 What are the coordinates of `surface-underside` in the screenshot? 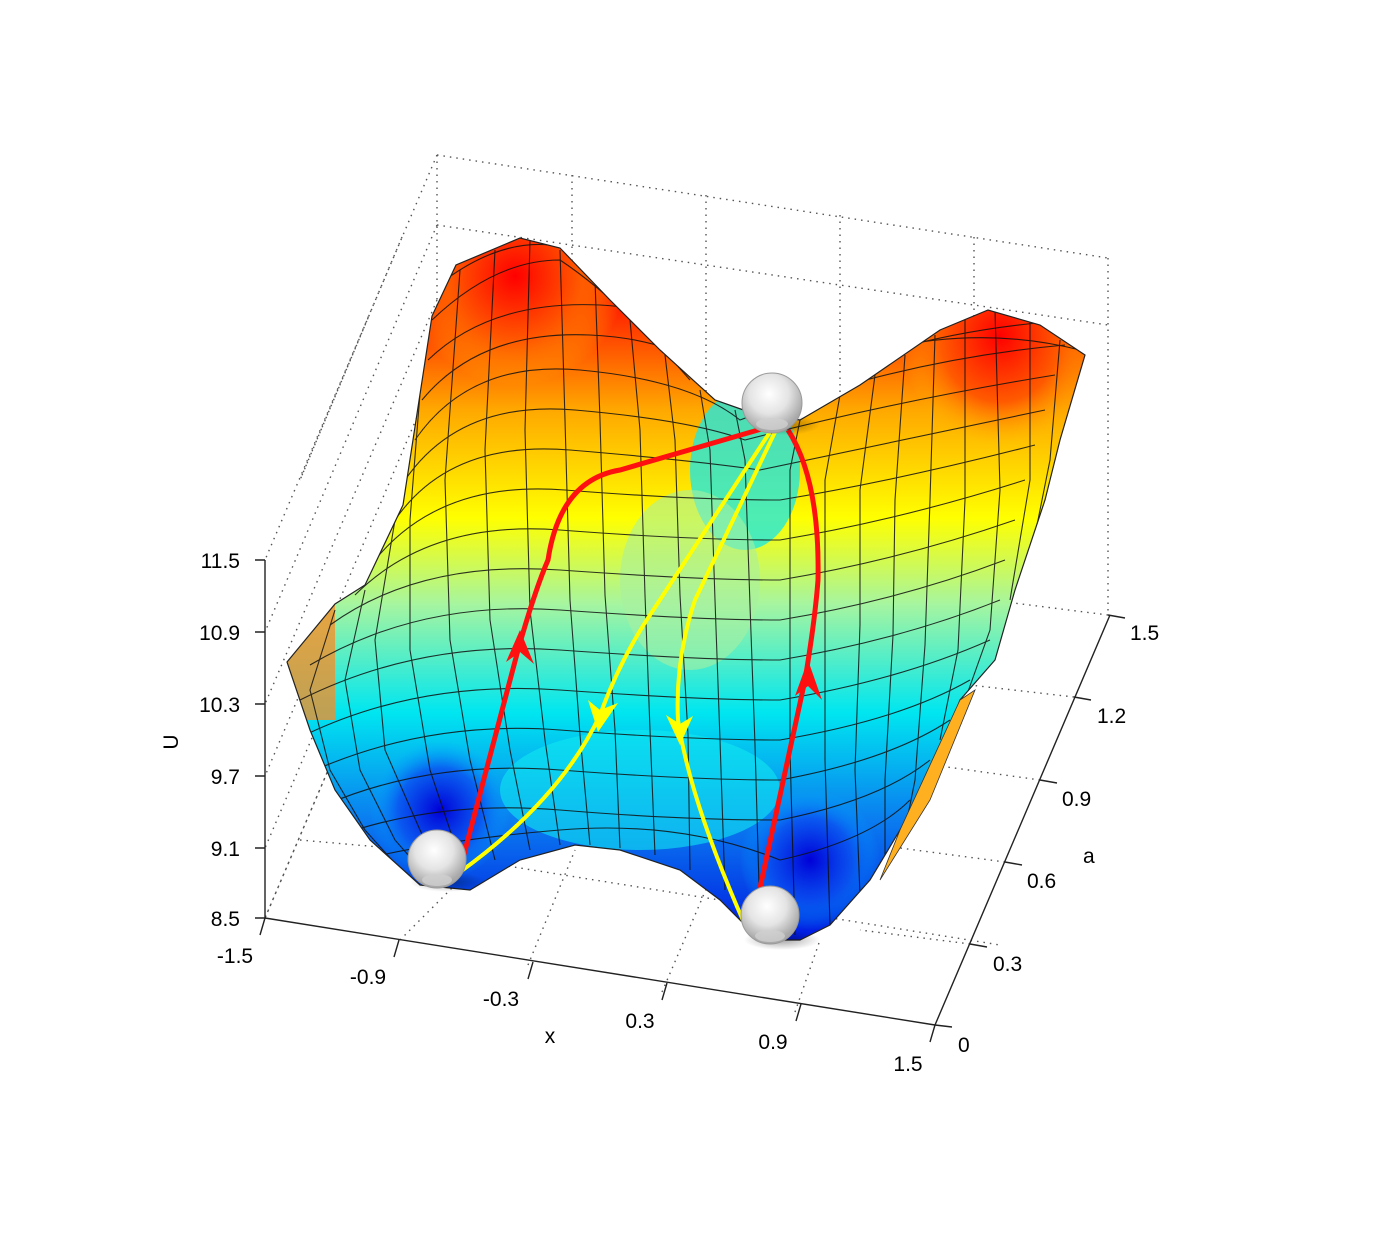 It's located at (927, 784).